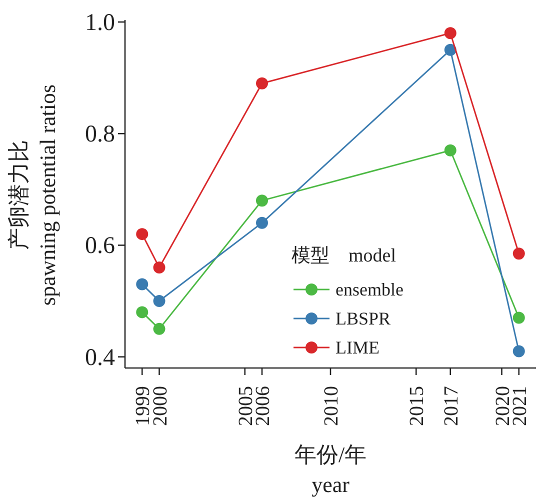 This screenshot has width=539, height=497. I want to click on y-tick-label: 1.0, so click(100, 23).